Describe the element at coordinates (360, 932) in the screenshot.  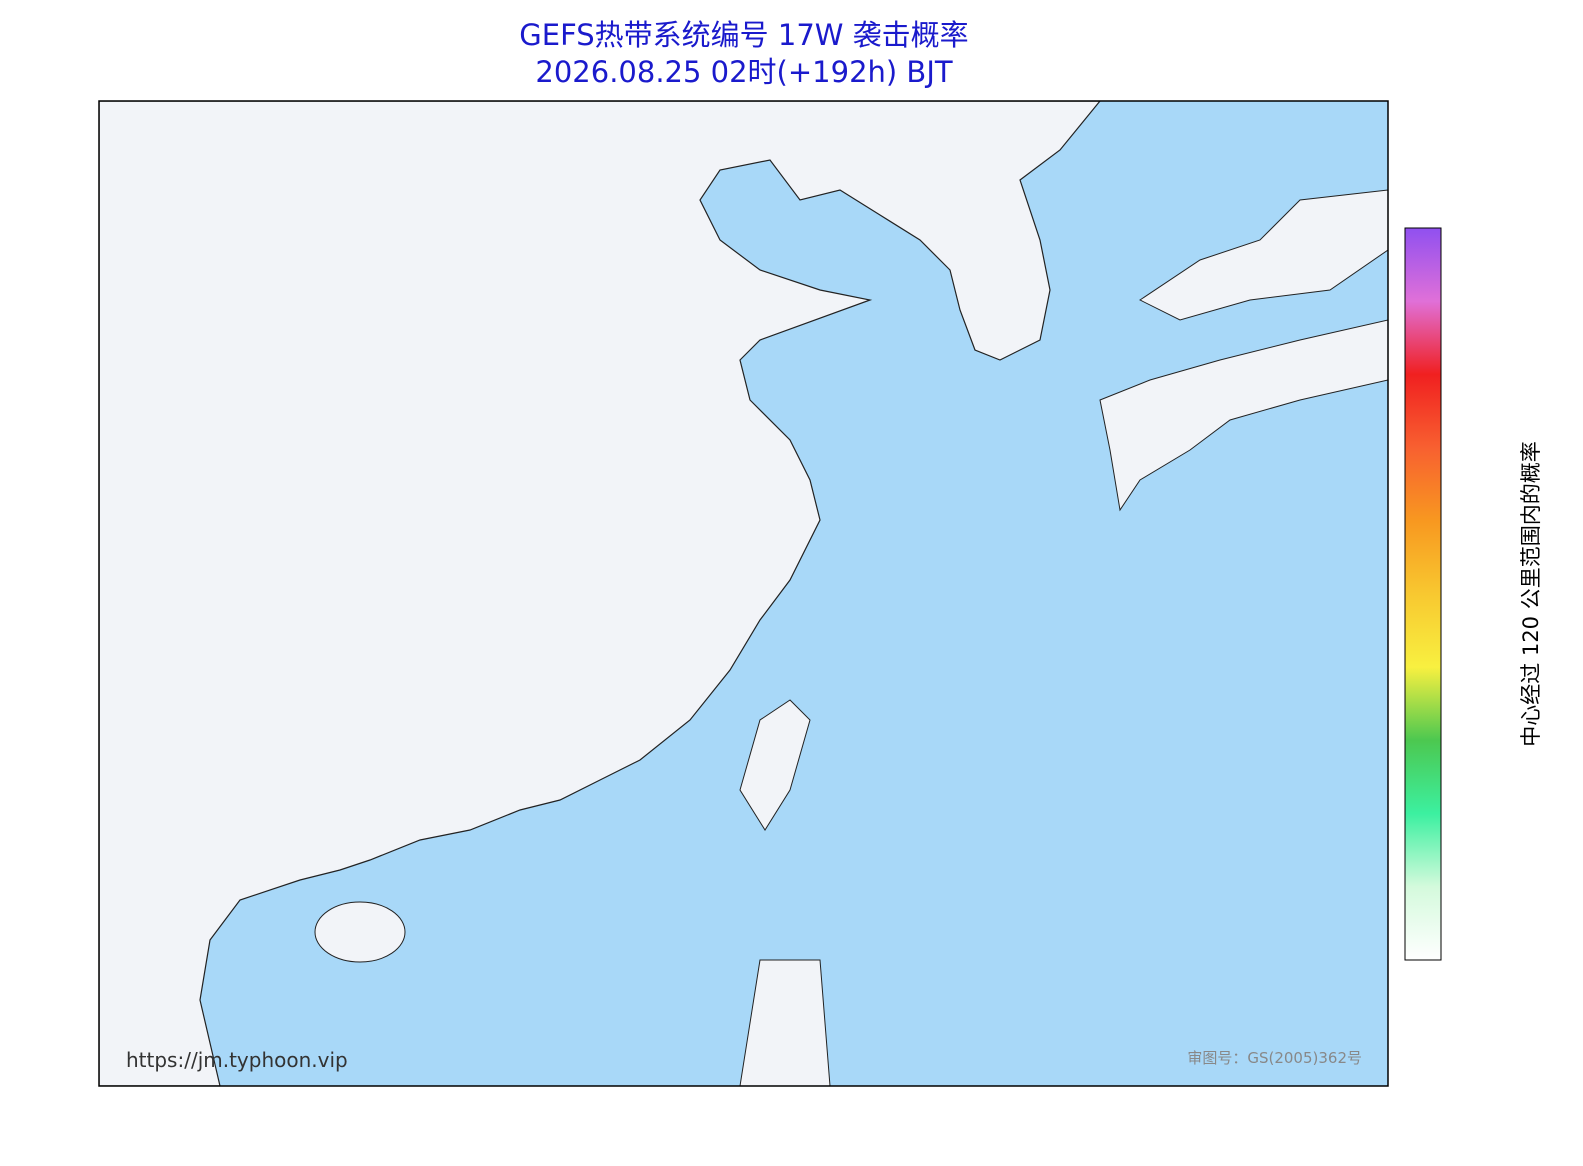
I see `hainan` at that location.